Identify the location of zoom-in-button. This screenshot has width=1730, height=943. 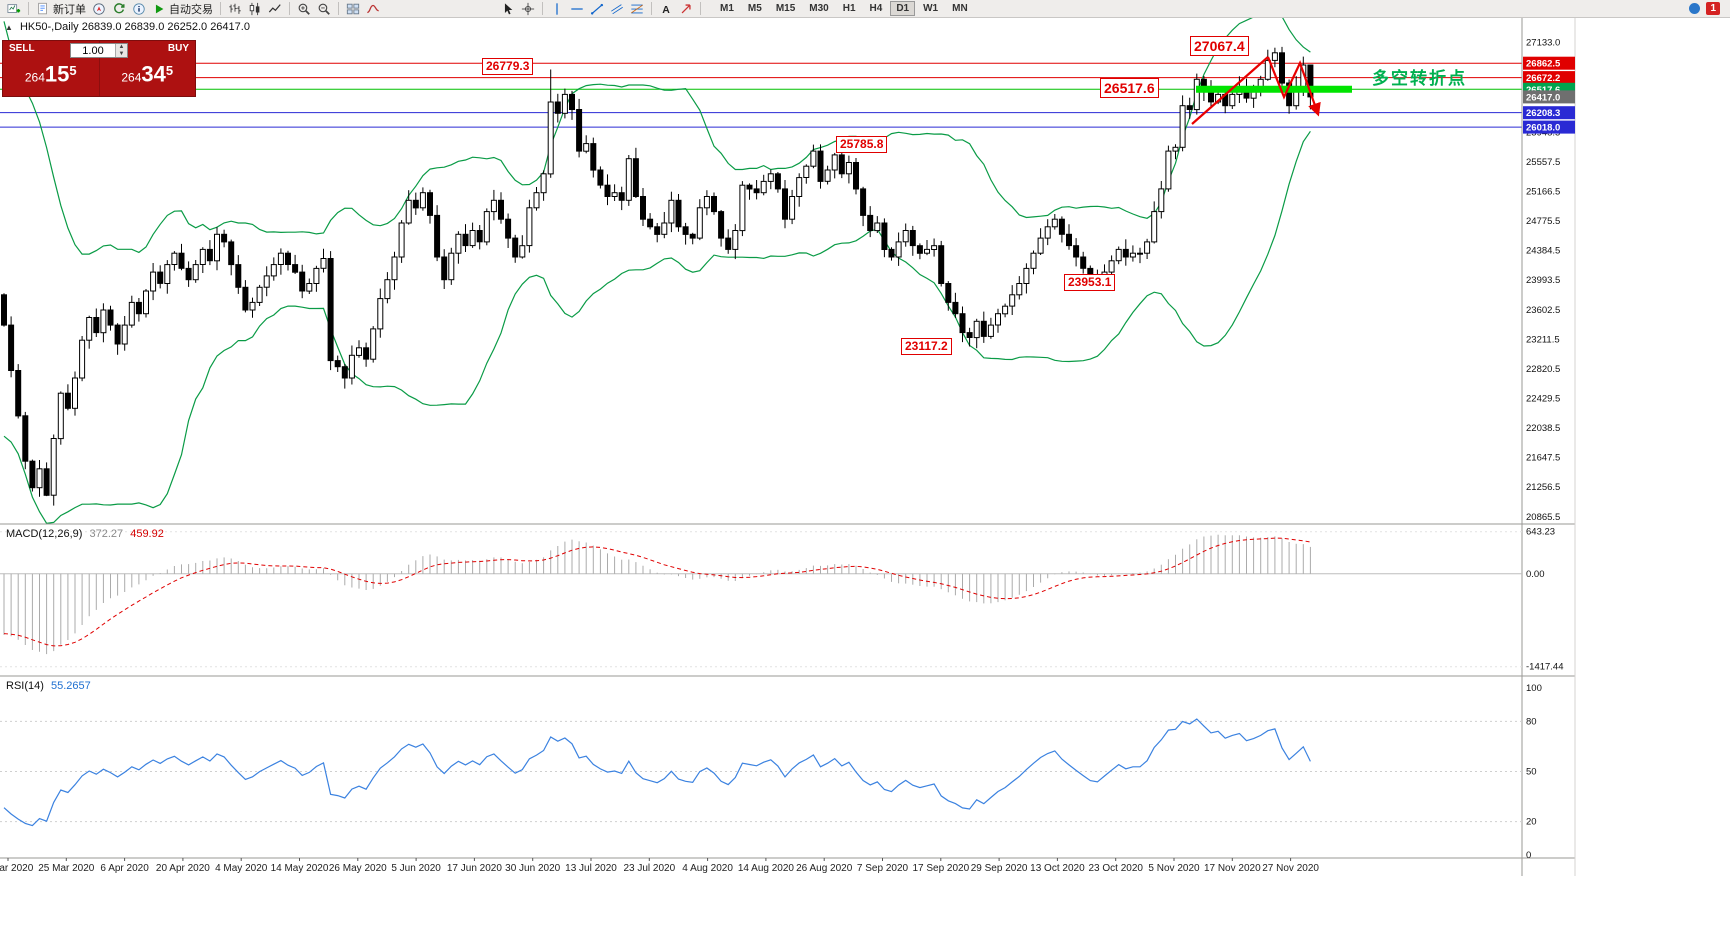
(304, 9).